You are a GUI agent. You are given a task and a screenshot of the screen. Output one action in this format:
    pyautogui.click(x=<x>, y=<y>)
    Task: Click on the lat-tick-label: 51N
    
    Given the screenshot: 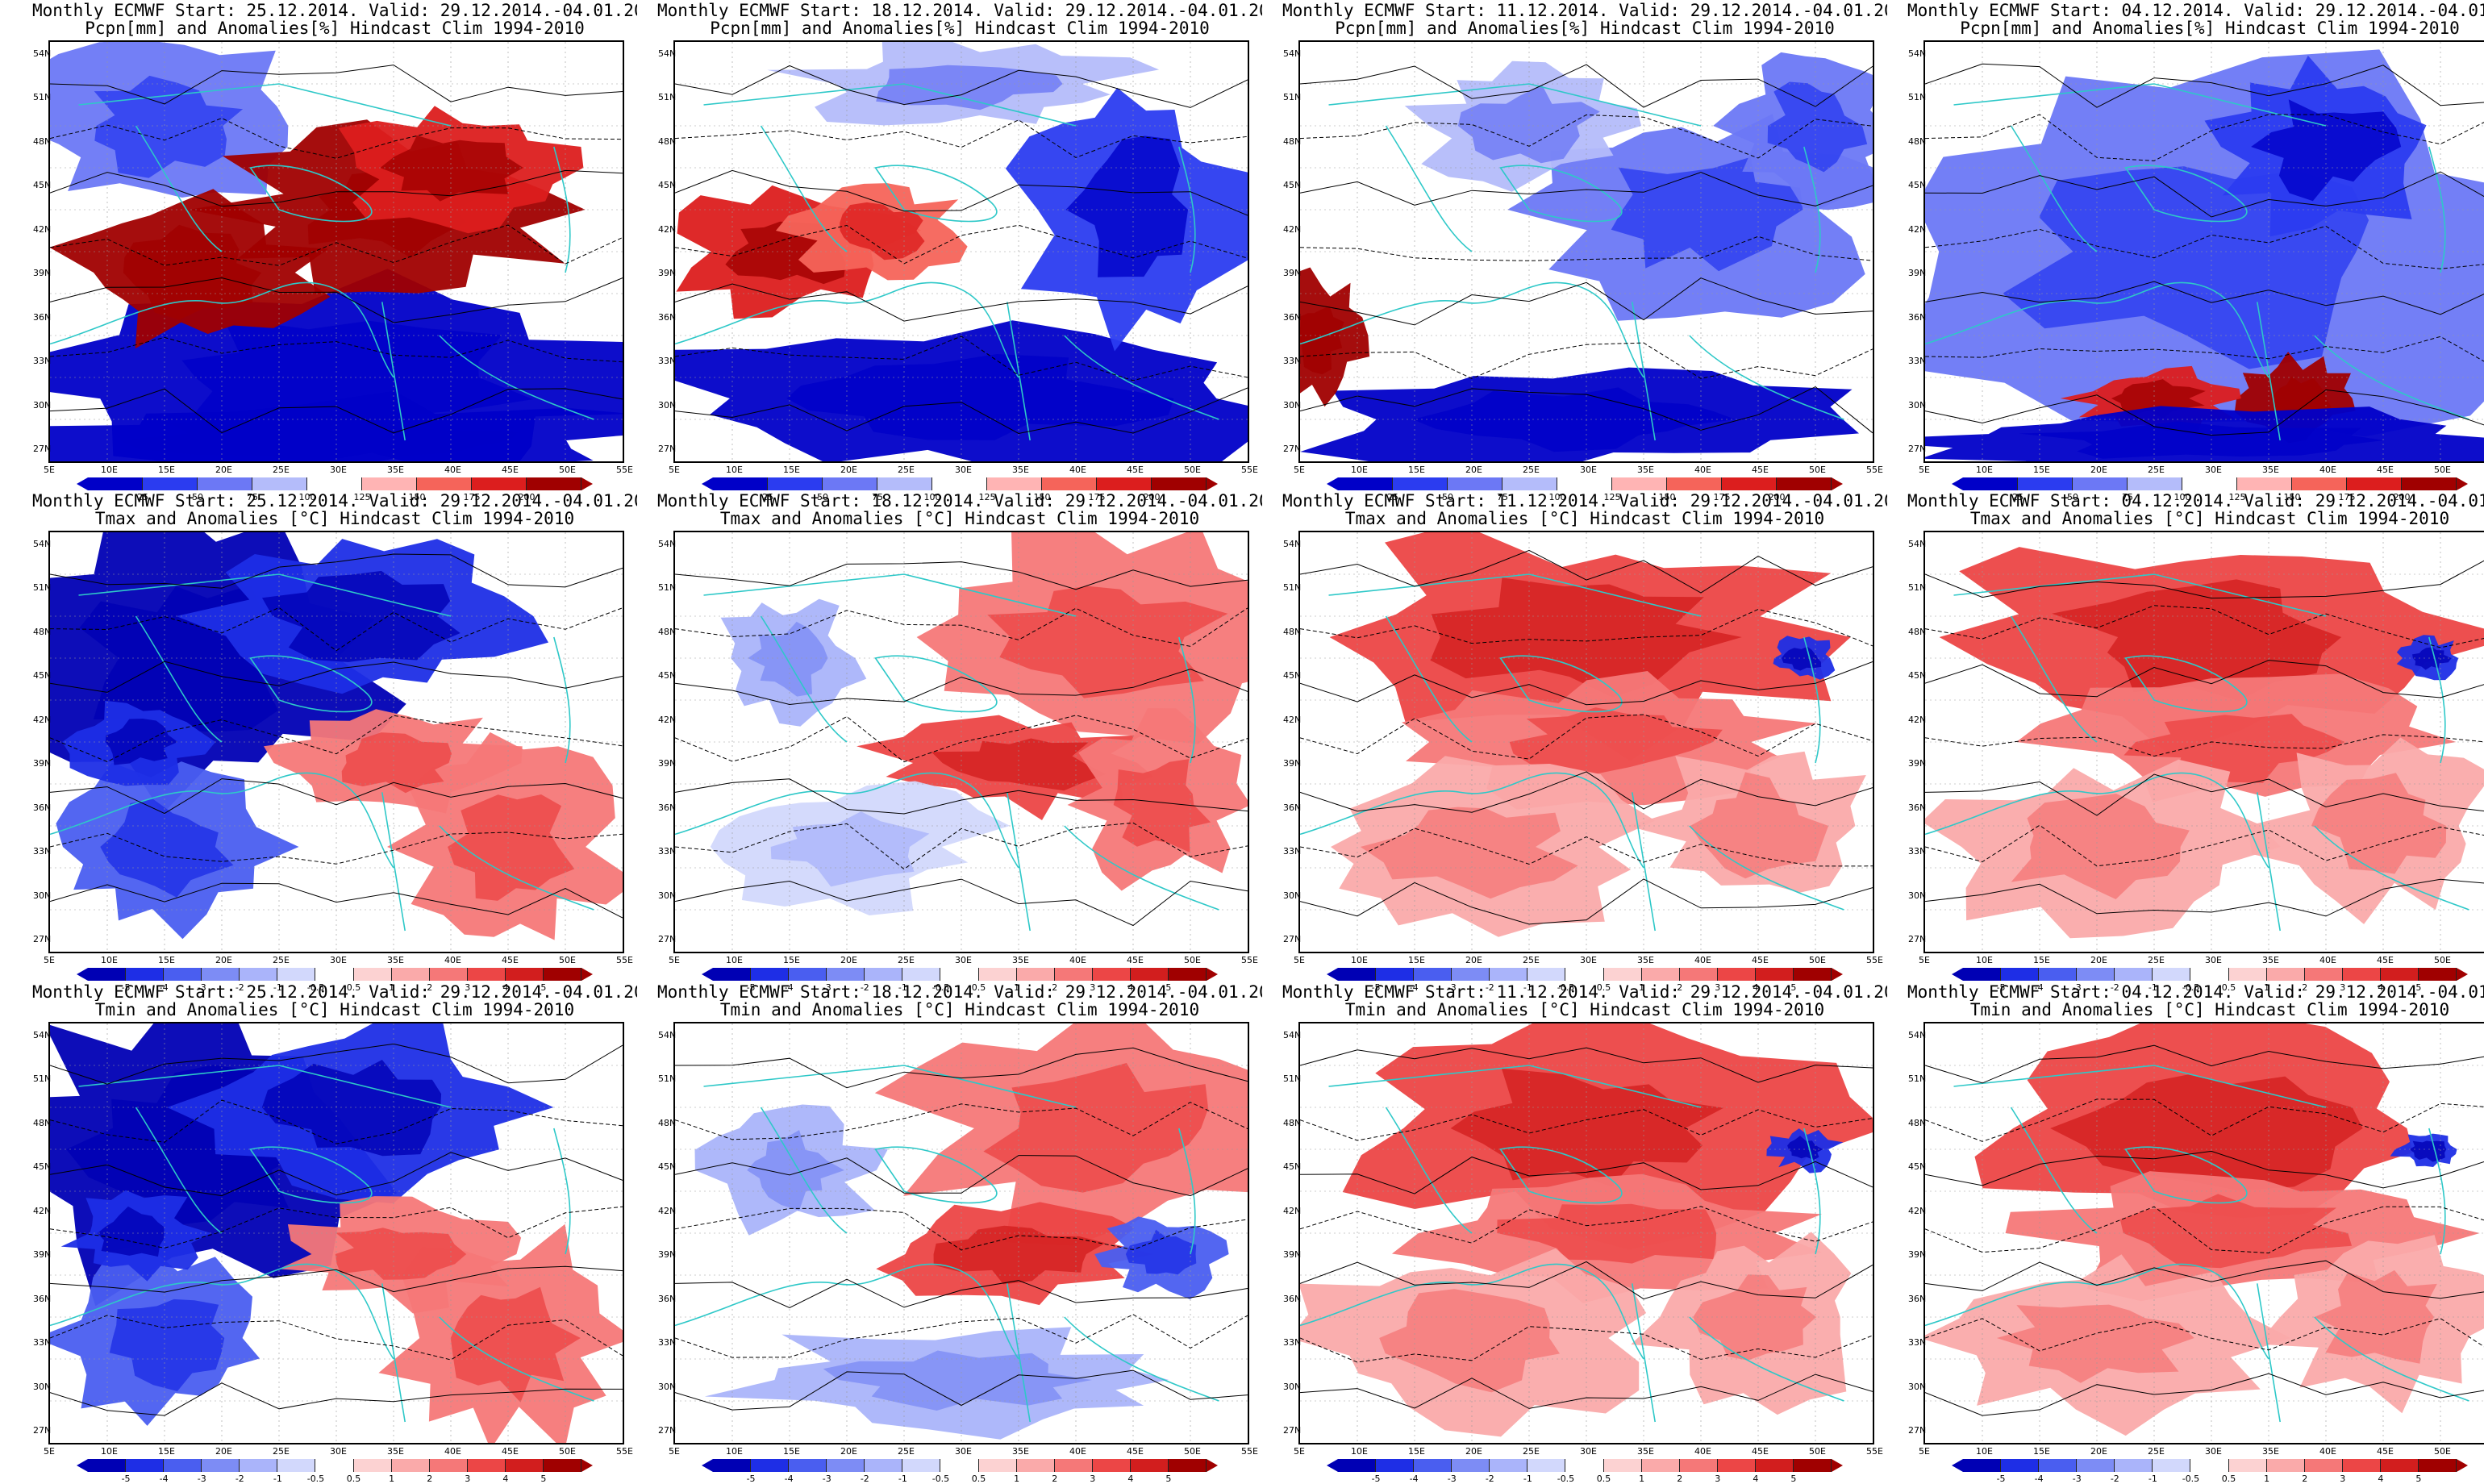 What is the action you would take?
    pyautogui.click(x=1917, y=588)
    